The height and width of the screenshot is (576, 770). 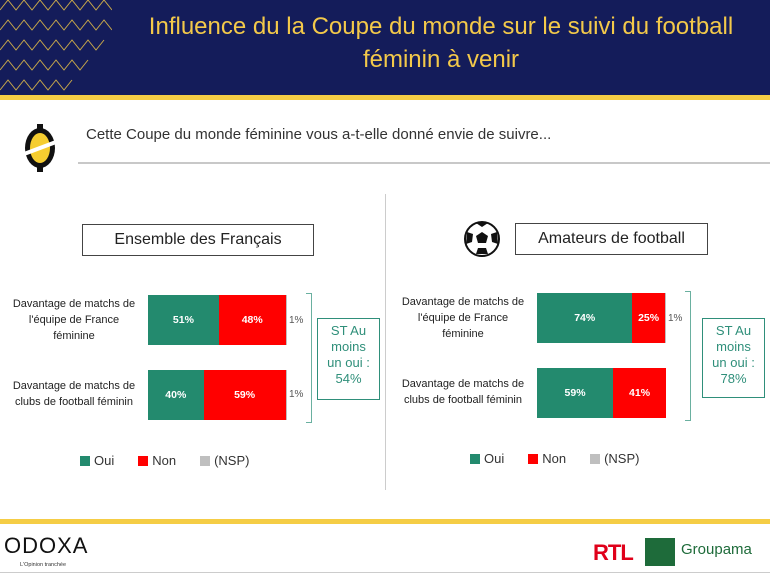 What do you see at coordinates (56, 45) in the screenshot?
I see `chevron-pattern` at bounding box center [56, 45].